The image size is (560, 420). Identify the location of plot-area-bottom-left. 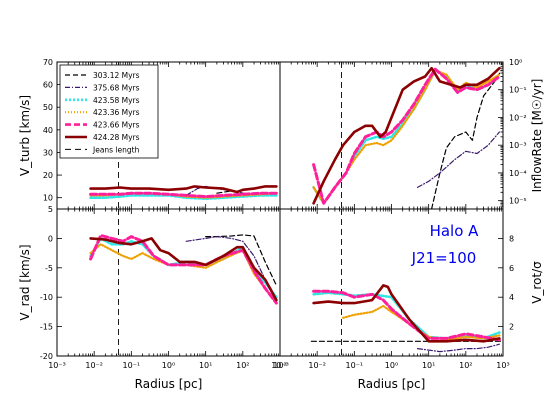
(183, 282).